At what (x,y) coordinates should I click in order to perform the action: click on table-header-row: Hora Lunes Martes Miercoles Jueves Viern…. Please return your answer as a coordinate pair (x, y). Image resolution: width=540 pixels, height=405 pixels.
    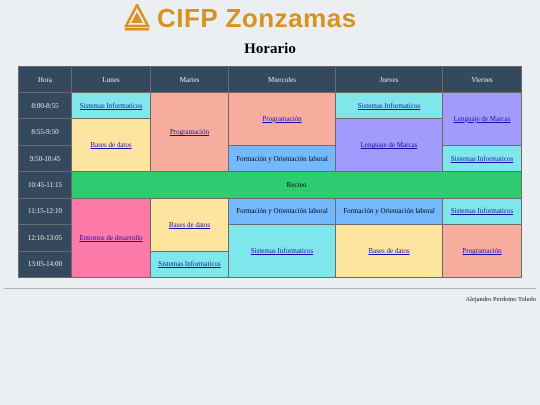
    Looking at the image, I should click on (270, 79).